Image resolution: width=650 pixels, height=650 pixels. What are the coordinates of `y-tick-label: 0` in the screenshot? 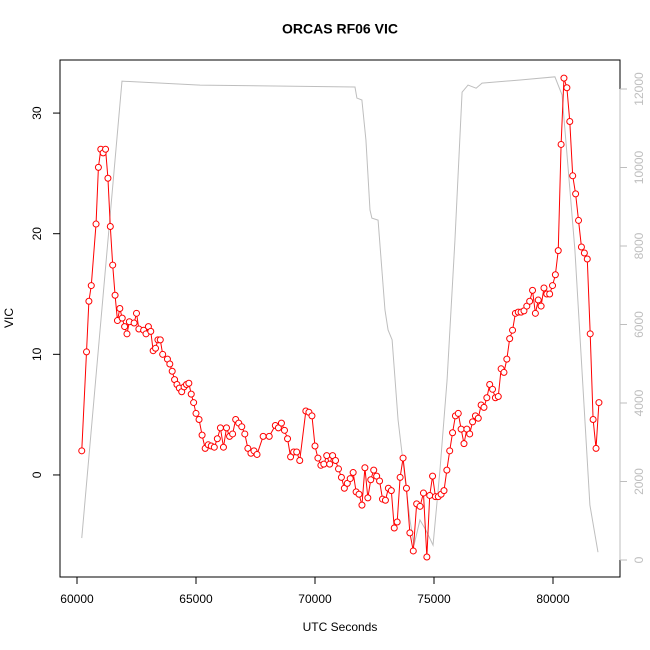 It's located at (37, 474).